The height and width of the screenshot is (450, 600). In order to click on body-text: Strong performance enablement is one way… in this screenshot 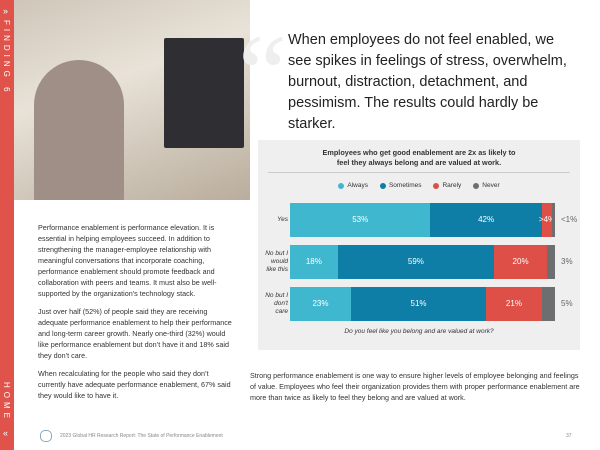, I will do `click(415, 386)`.